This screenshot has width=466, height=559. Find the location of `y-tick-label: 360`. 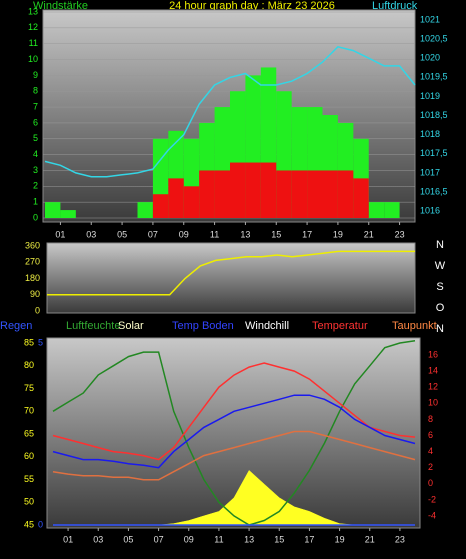

y-tick-label: 360 is located at coordinates (32, 245).